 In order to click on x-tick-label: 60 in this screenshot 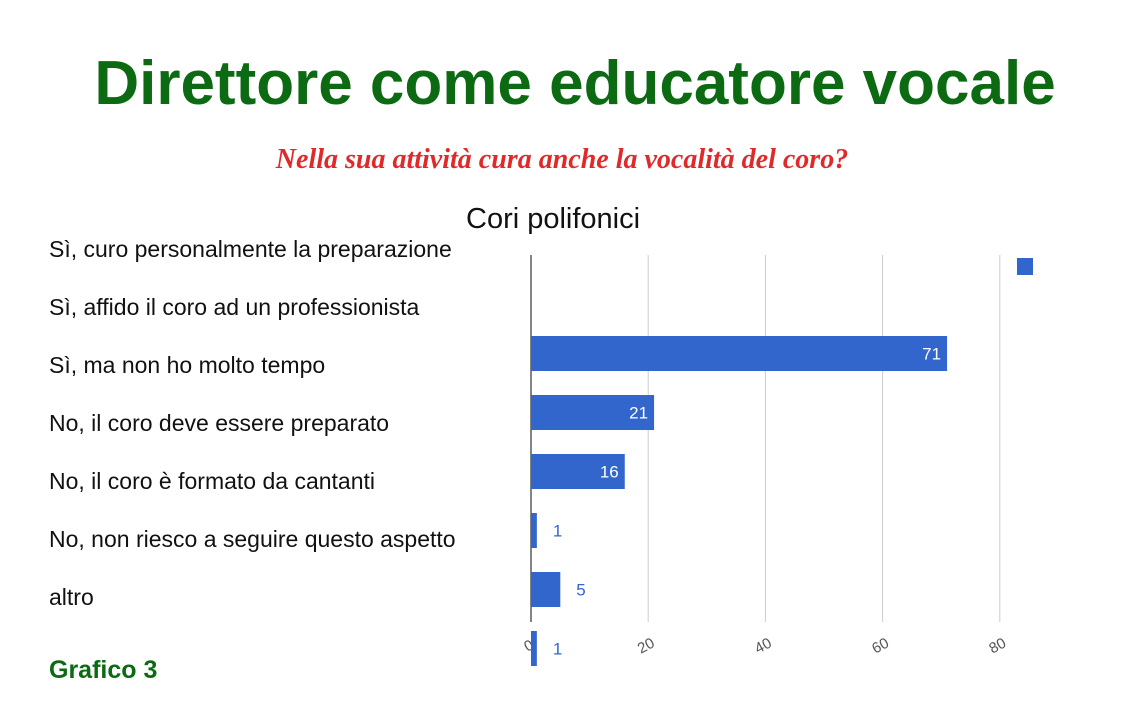, I will do `click(880, 646)`.